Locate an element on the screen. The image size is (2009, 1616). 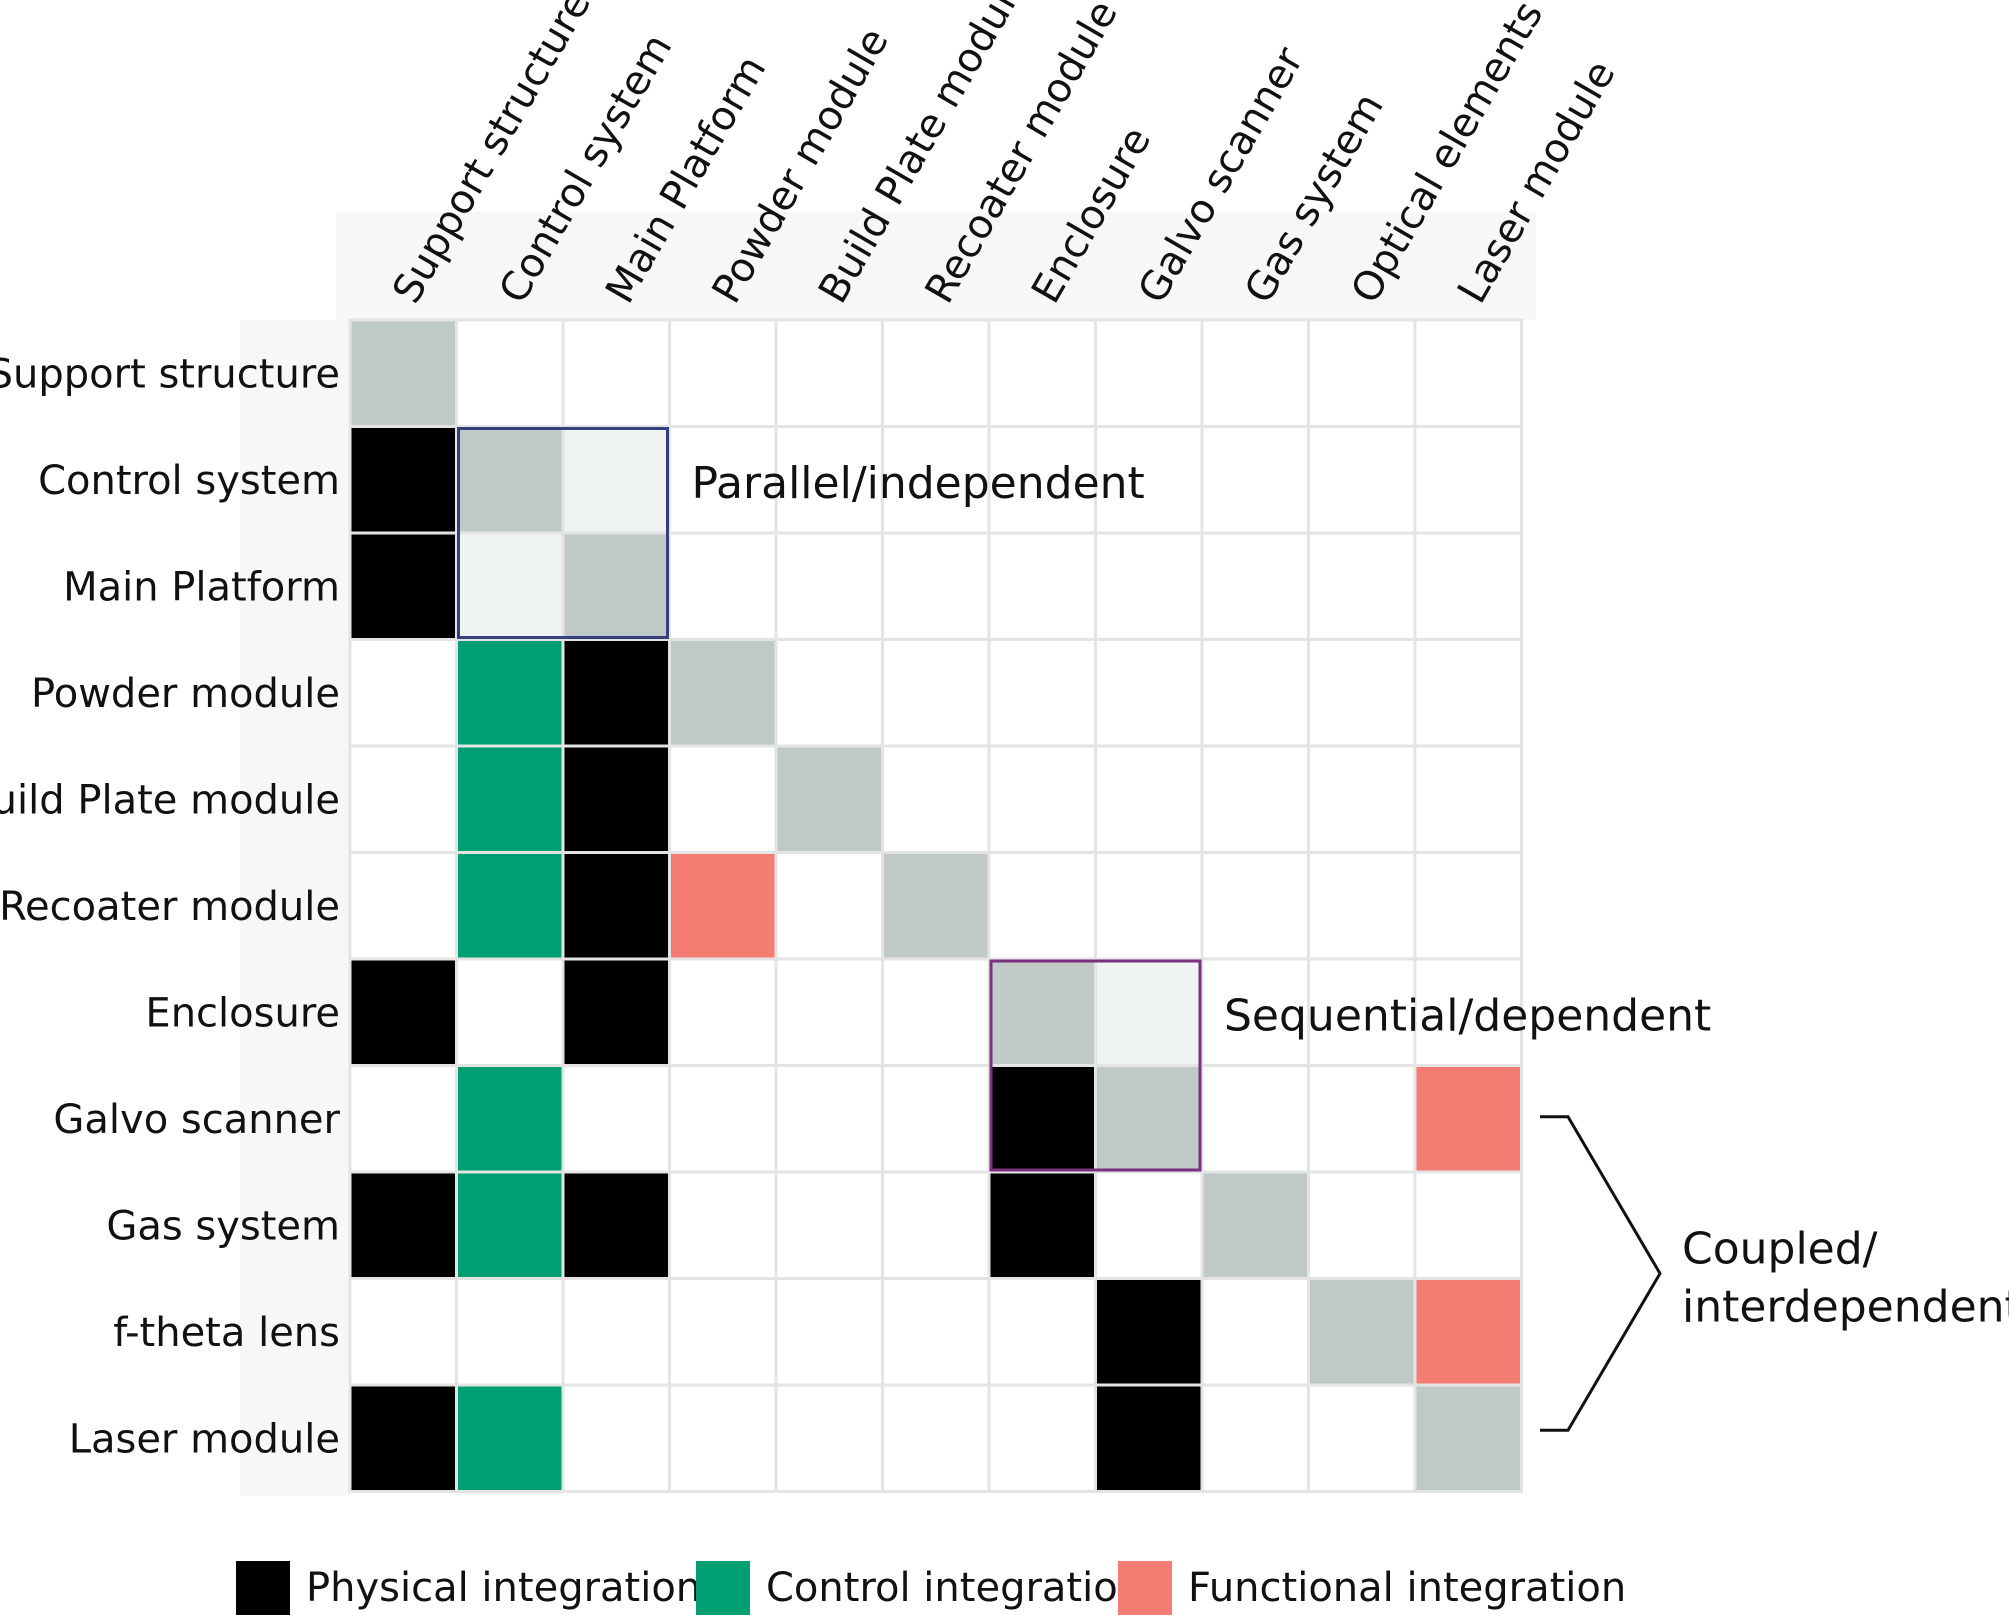
cell-functional is located at coordinates (1469, 1119).